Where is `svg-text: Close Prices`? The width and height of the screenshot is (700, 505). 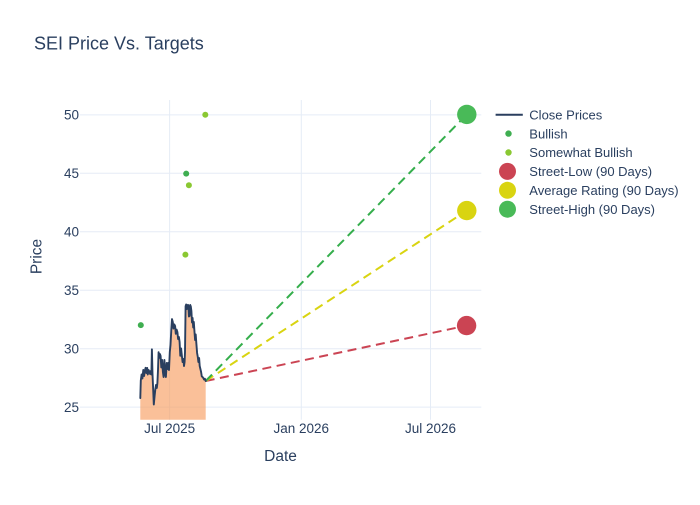
svg-text: Close Prices is located at coordinates (565, 114).